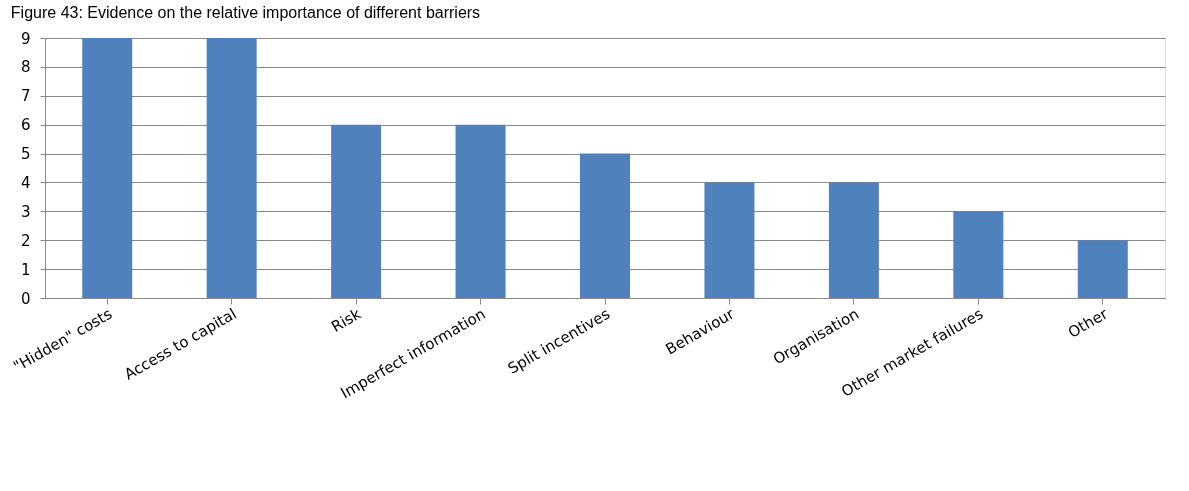 The width and height of the screenshot is (1189, 491). Describe the element at coordinates (25, 154) in the screenshot. I see `y-tick-label: 5` at that location.